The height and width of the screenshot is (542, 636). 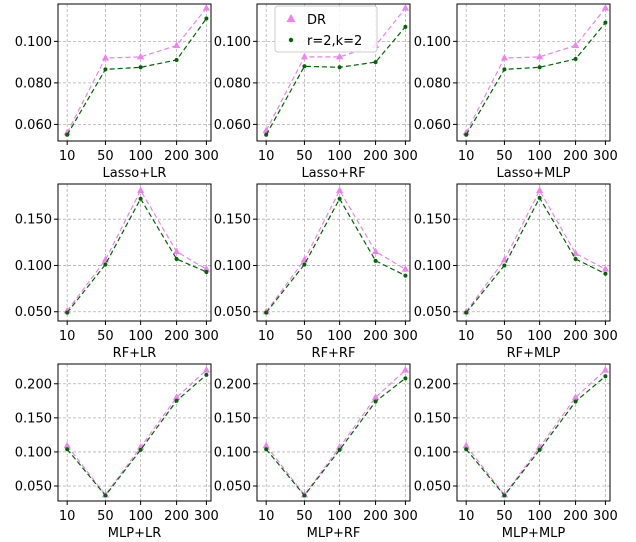 I want to click on legend-label-r2k2: r=2,k=2, so click(x=334, y=41).